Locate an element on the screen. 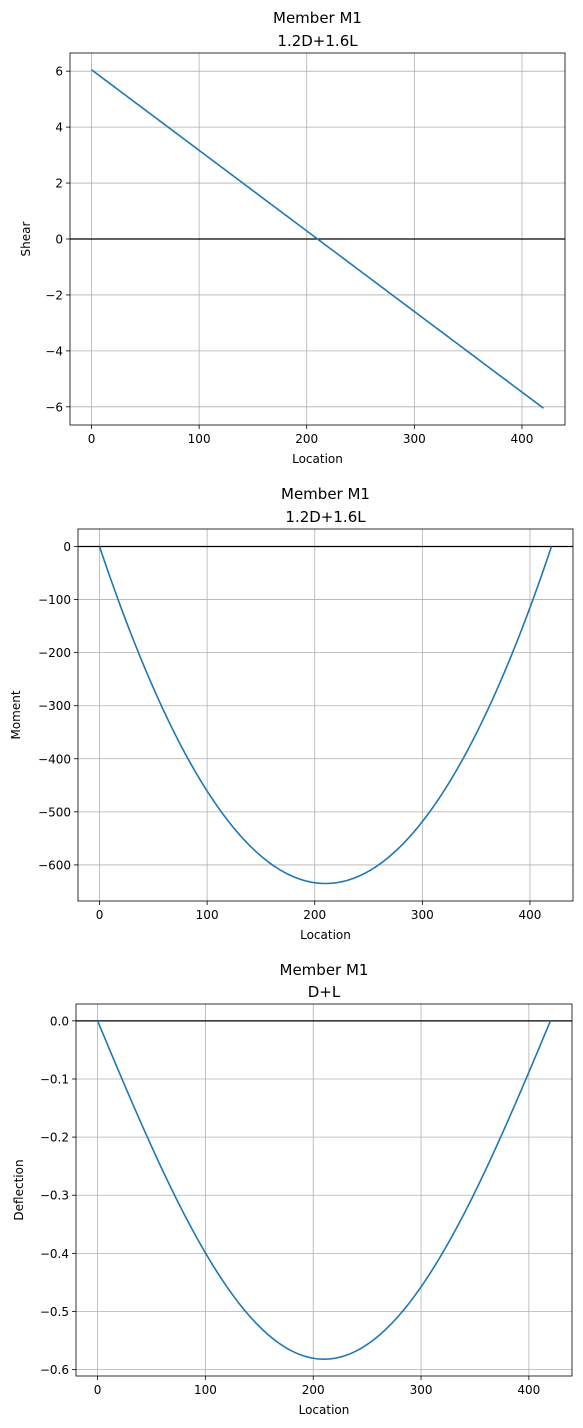 This screenshot has height=1428, width=583. deflection-y-tick-label: 0.0 is located at coordinates (59, 1021).